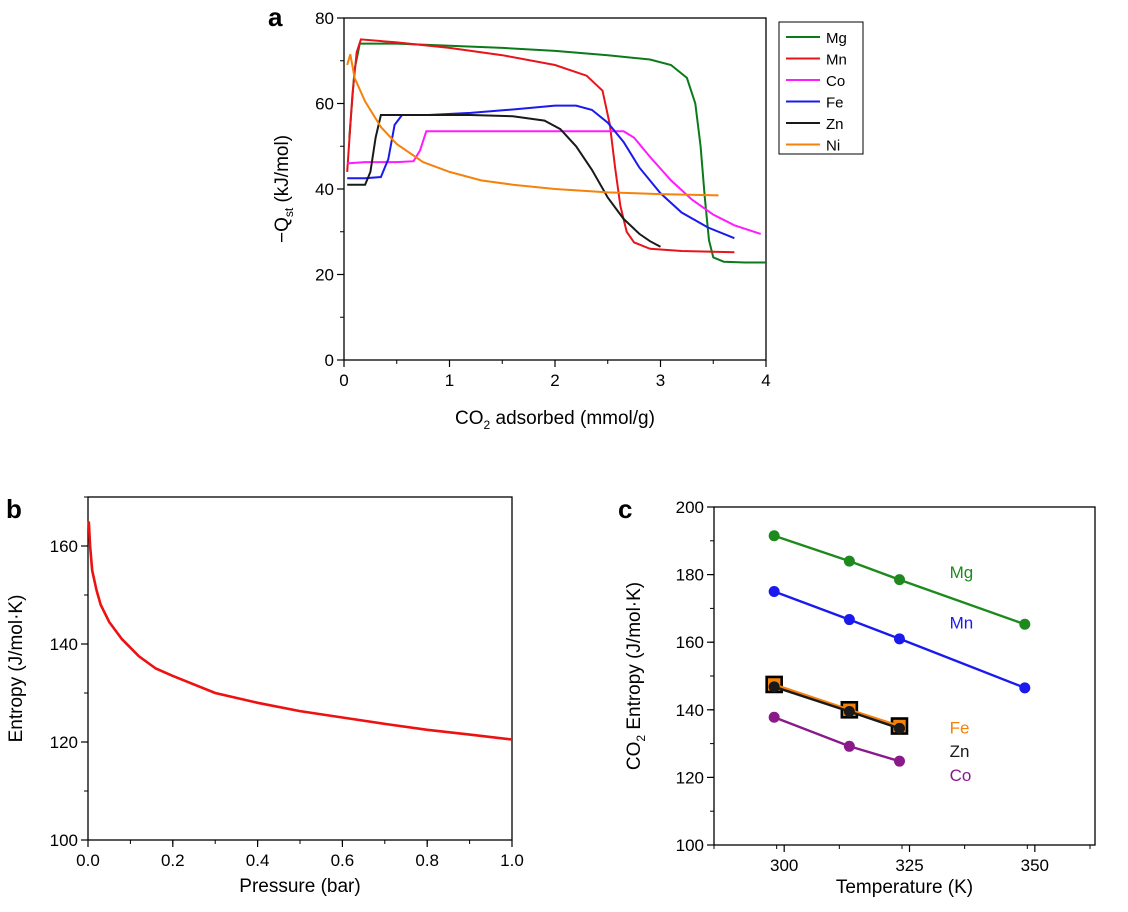 The width and height of the screenshot is (1128, 912). What do you see at coordinates (962, 623) in the screenshot?
I see `series-label-mn: Mn` at bounding box center [962, 623].